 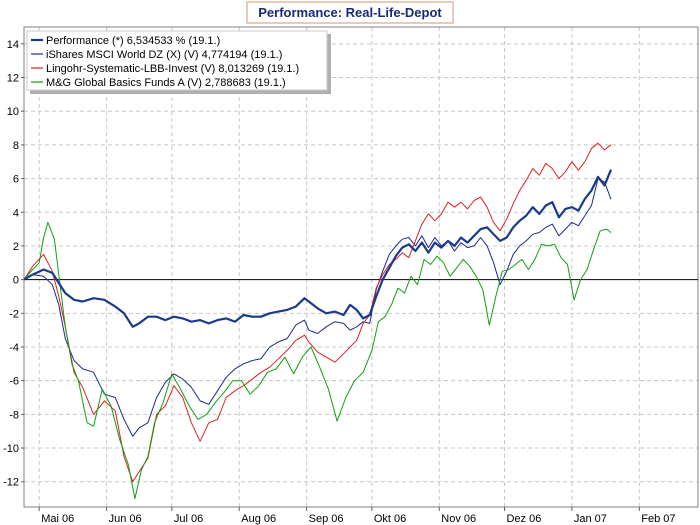 I want to click on x-tick-label: Jan 07, so click(x=590, y=519).